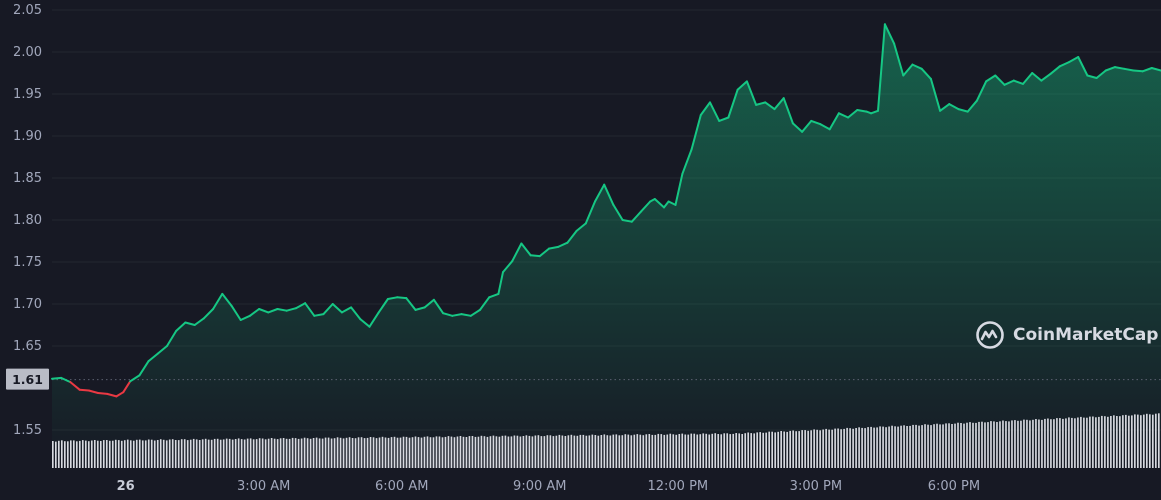 The width and height of the screenshot is (1161, 500). I want to click on reference-badge-label: 1.61, so click(27, 379).